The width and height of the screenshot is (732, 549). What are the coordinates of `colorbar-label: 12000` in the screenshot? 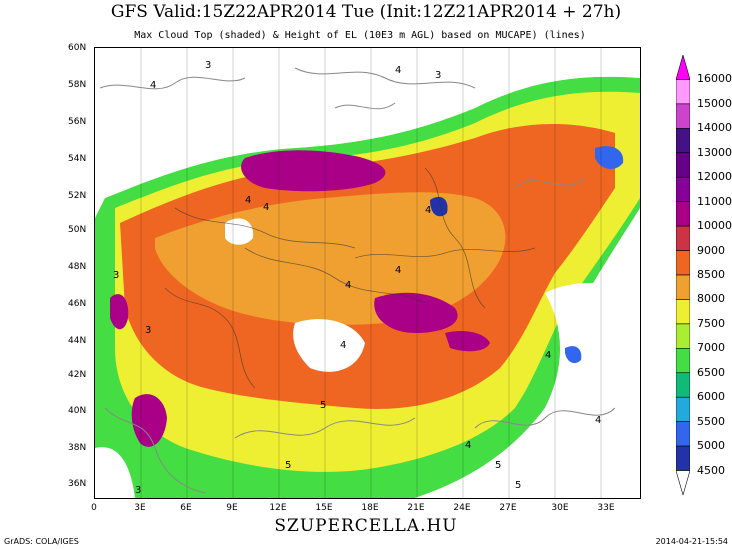 It's located at (714, 177).